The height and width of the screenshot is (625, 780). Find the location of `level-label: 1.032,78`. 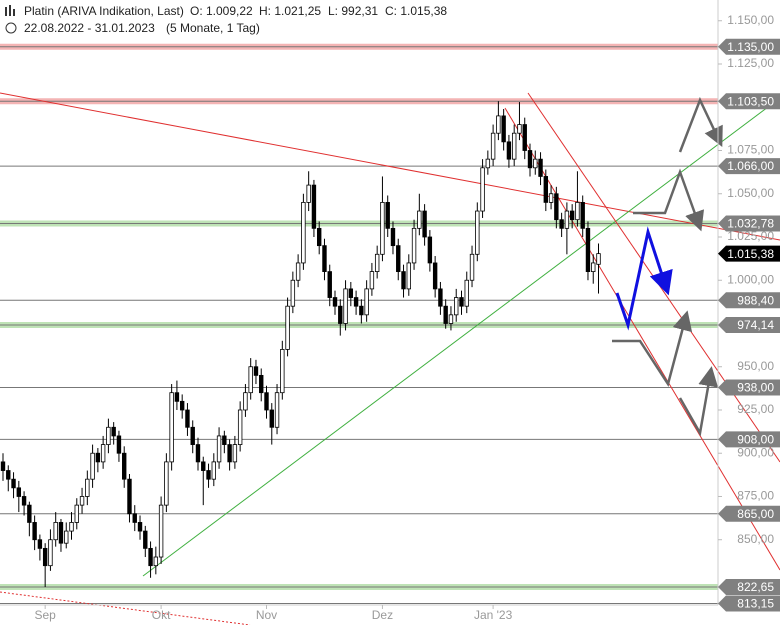

level-label: 1.032,78 is located at coordinates (750, 224).